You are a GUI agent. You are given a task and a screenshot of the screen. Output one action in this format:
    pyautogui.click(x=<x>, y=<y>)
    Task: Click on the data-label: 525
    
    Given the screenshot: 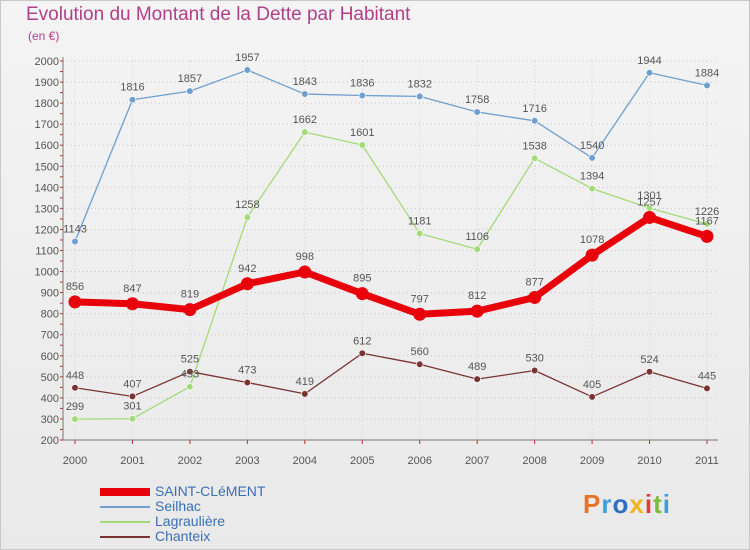 What is the action you would take?
    pyautogui.click(x=190, y=360)
    